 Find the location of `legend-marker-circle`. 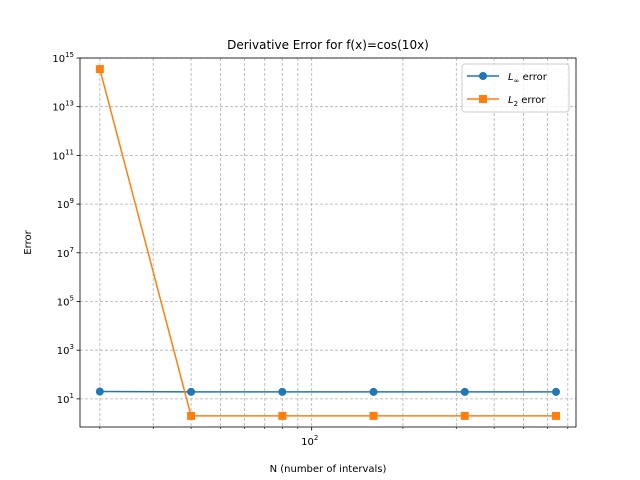

legend-marker-circle is located at coordinates (483, 76).